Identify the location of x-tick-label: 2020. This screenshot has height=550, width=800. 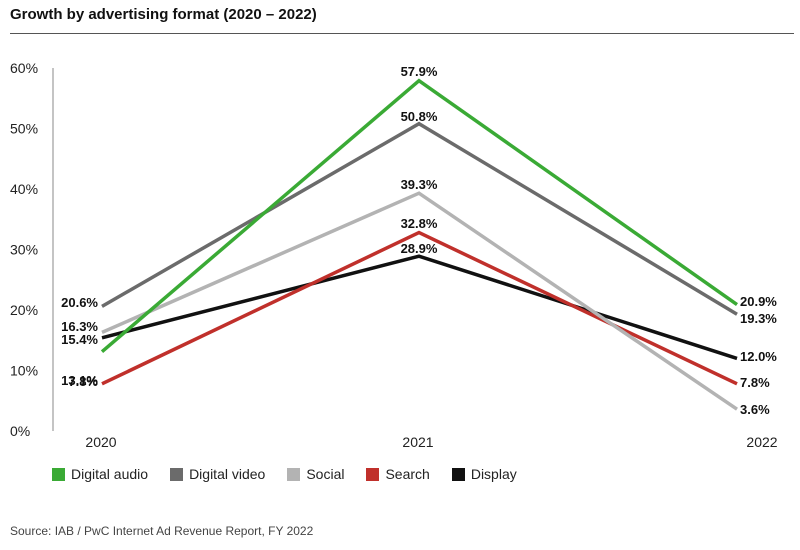
(100, 442).